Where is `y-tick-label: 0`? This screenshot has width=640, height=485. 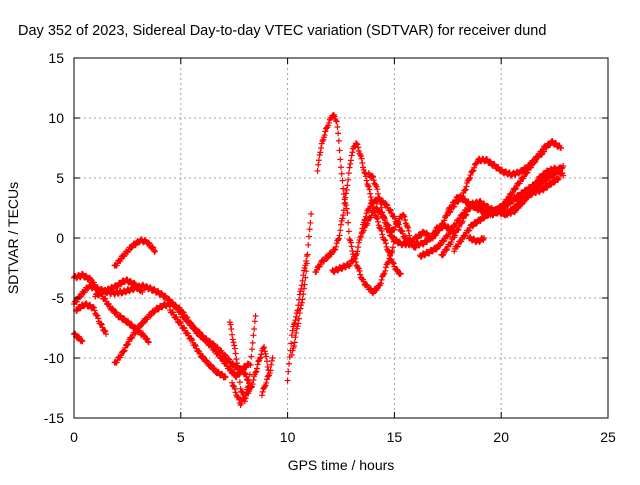
y-tick-label: 0 is located at coordinates (60, 238).